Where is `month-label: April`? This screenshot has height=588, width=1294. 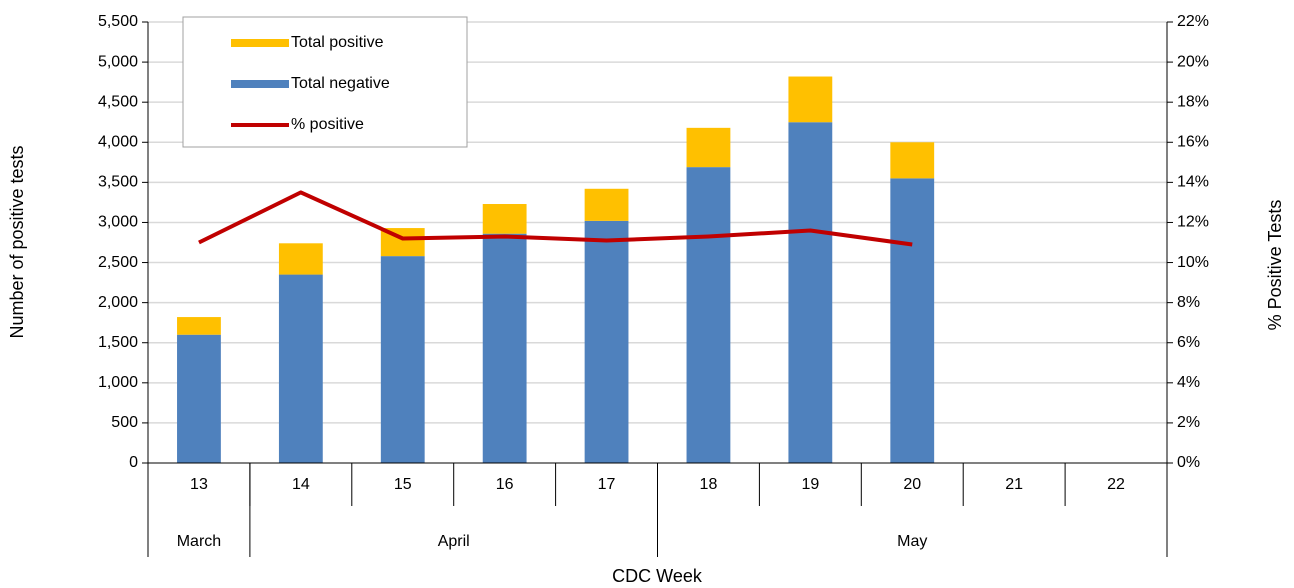 month-label: April is located at coordinates (454, 541).